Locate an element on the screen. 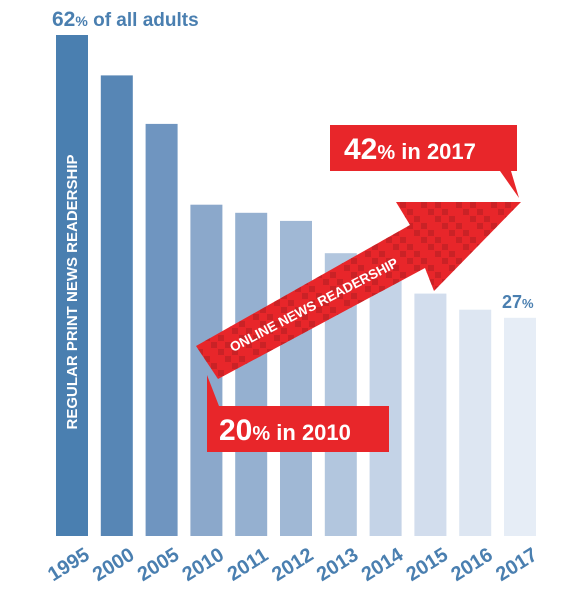  online-end-callout: 42% in 2017 is located at coordinates (424, 161).